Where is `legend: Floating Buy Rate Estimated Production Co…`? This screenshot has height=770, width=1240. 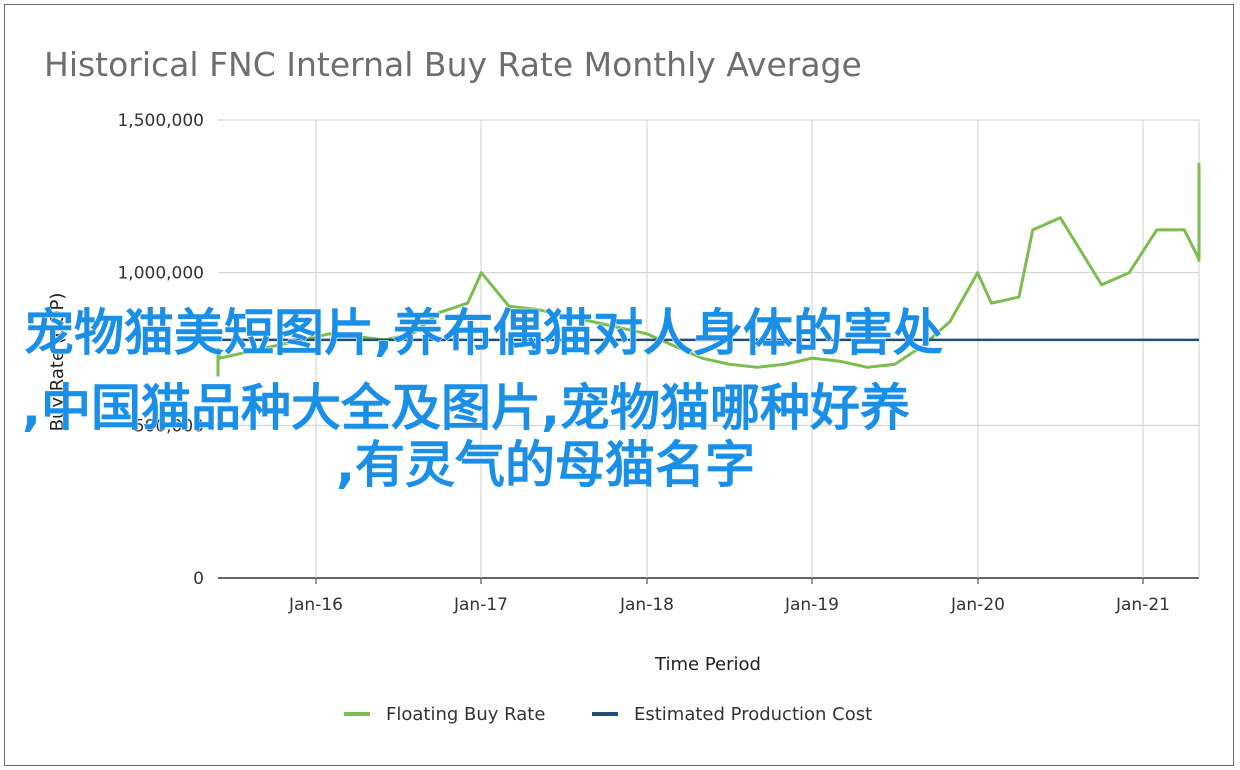 legend: Floating Buy Rate Estimated Production Co… is located at coordinates (608, 714).